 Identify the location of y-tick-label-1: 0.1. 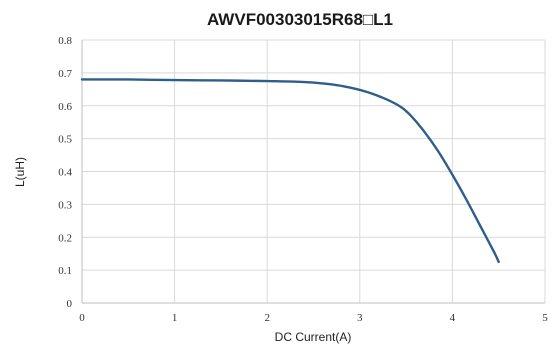
(65, 271).